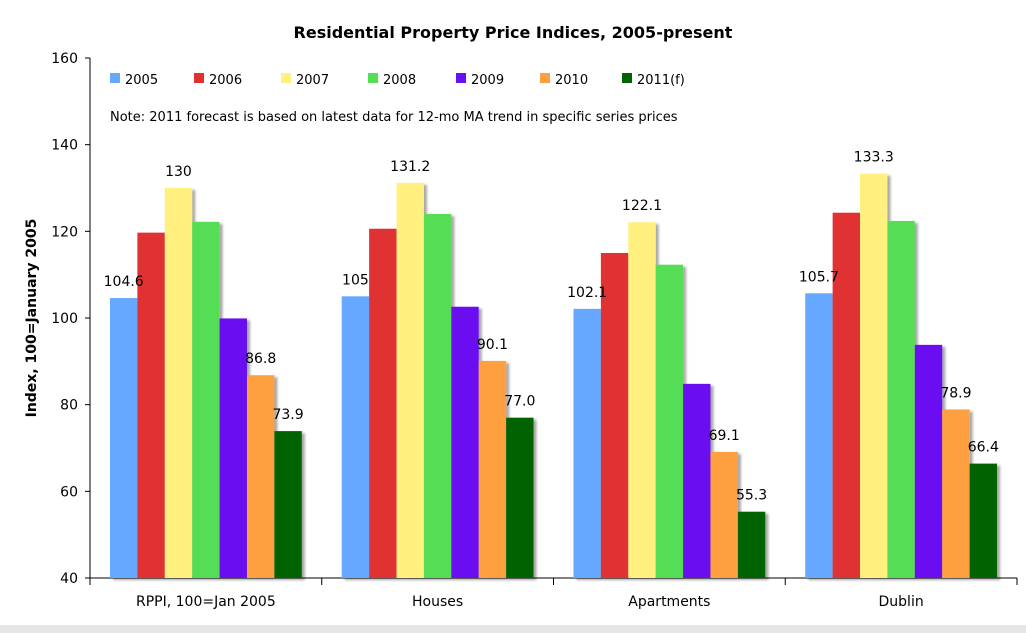 The width and height of the screenshot is (1026, 633). I want to click on y-tick-label: 160, so click(64, 59).